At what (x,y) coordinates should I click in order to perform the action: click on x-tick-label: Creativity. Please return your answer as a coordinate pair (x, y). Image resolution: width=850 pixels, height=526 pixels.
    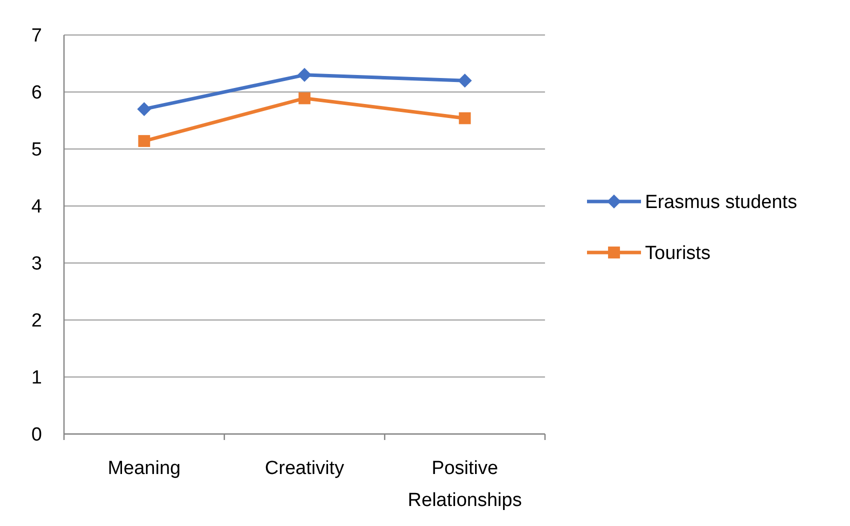
    Looking at the image, I should click on (304, 468).